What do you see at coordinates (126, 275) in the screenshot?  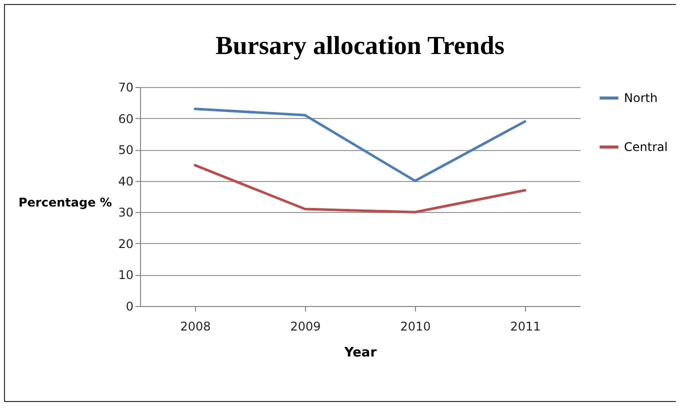 I see `y-tick-label: 10` at bounding box center [126, 275].